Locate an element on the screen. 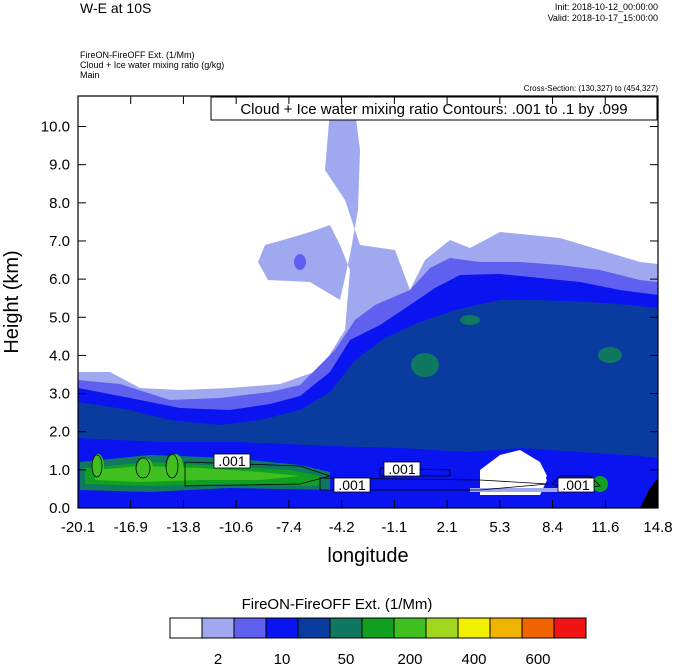 Image resolution: width=674 pixels, height=667 pixels. y-tick-label: 3.0 is located at coordinates (59, 394).